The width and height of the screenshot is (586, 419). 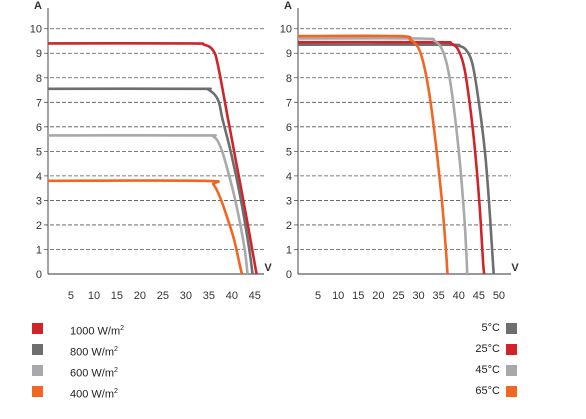 What do you see at coordinates (94, 352) in the screenshot?
I see `legend-label: 800 W/m2` at bounding box center [94, 352].